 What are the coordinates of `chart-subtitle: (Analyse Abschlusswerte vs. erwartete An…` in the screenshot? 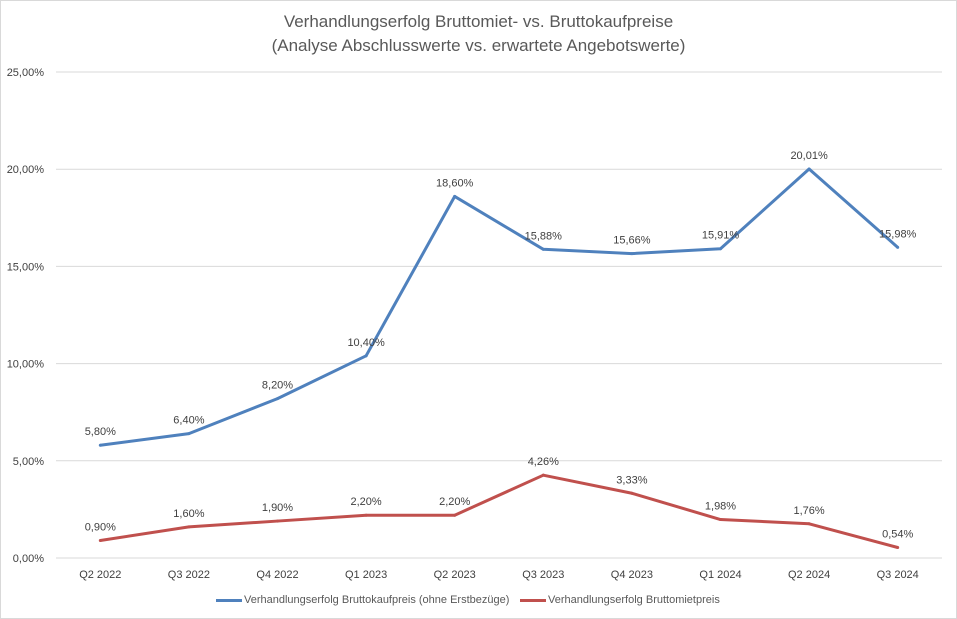 It's located at (478, 45).